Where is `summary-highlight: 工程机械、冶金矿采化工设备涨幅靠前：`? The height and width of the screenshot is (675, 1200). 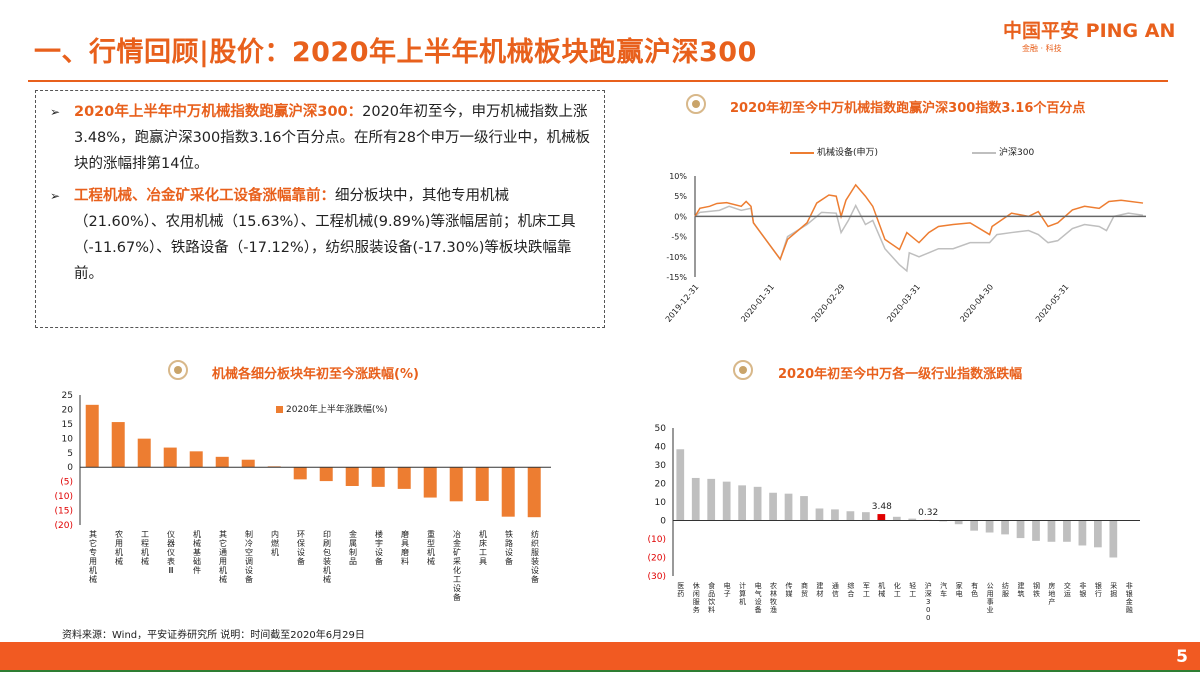 summary-highlight: 工程机械、冶金矿采化工设备涨幅靠前： is located at coordinates (204, 196).